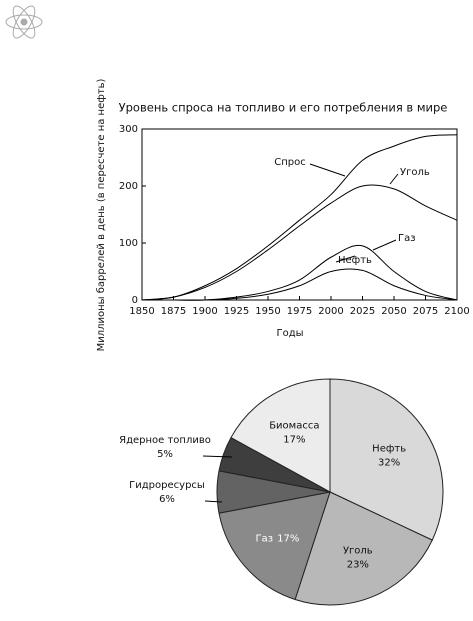 This screenshot has width=473, height=621. What do you see at coordinates (415, 172) in the screenshot?
I see `series-label: Уголь` at bounding box center [415, 172].